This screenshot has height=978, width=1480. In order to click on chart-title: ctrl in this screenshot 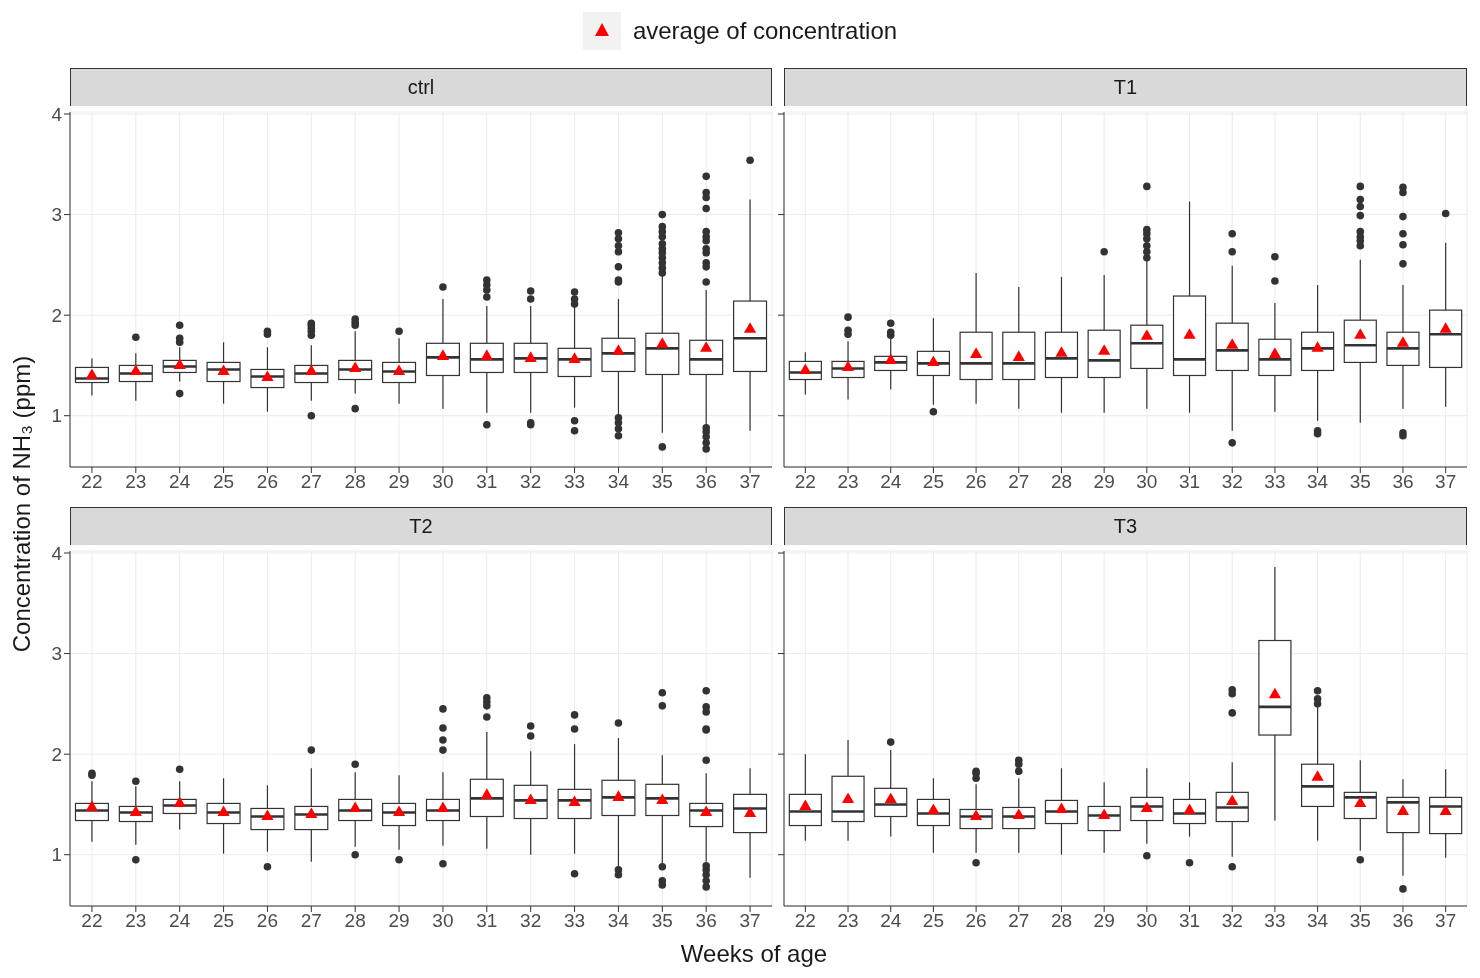, I will do `click(421, 87)`.